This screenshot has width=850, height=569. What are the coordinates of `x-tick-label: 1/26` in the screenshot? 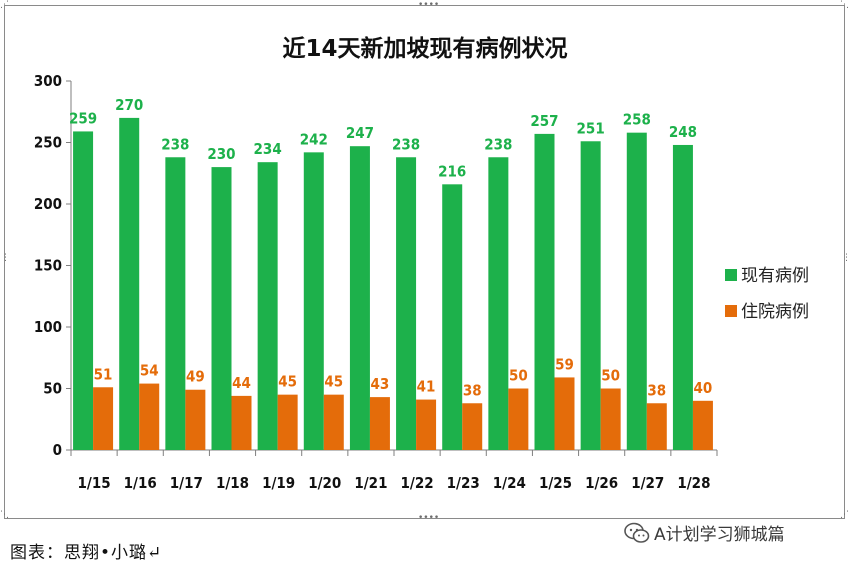 It's located at (601, 483).